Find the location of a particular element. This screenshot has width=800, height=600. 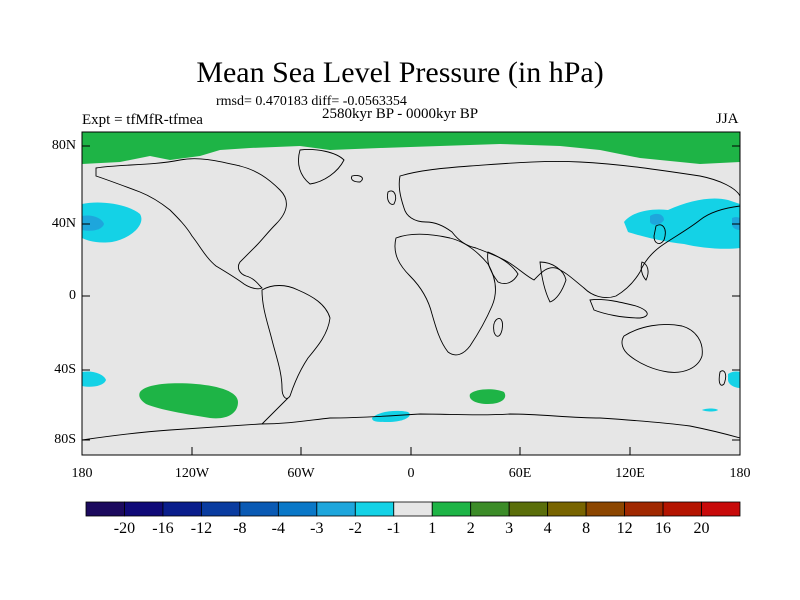

colorbar-label: 1 is located at coordinates (432, 528).